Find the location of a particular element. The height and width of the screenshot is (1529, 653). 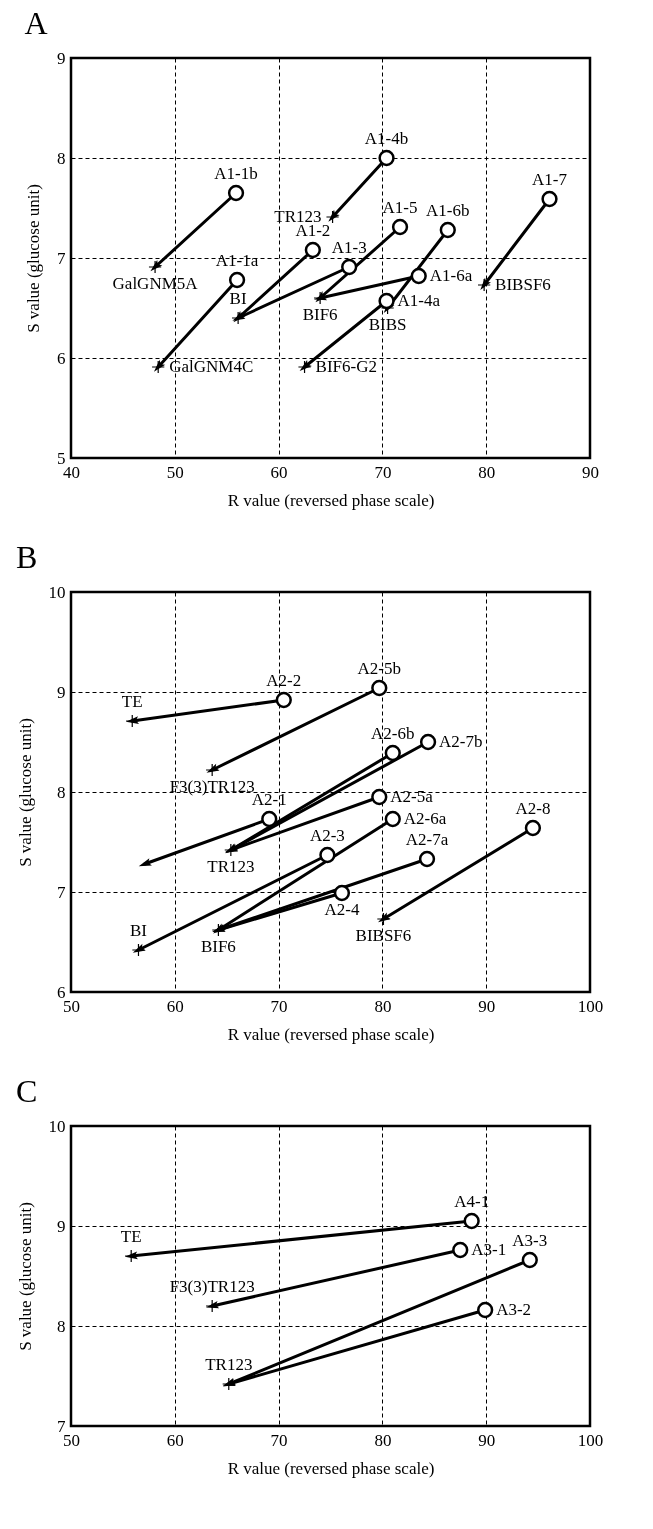

annotation: A2-7b is located at coordinates (461, 741).